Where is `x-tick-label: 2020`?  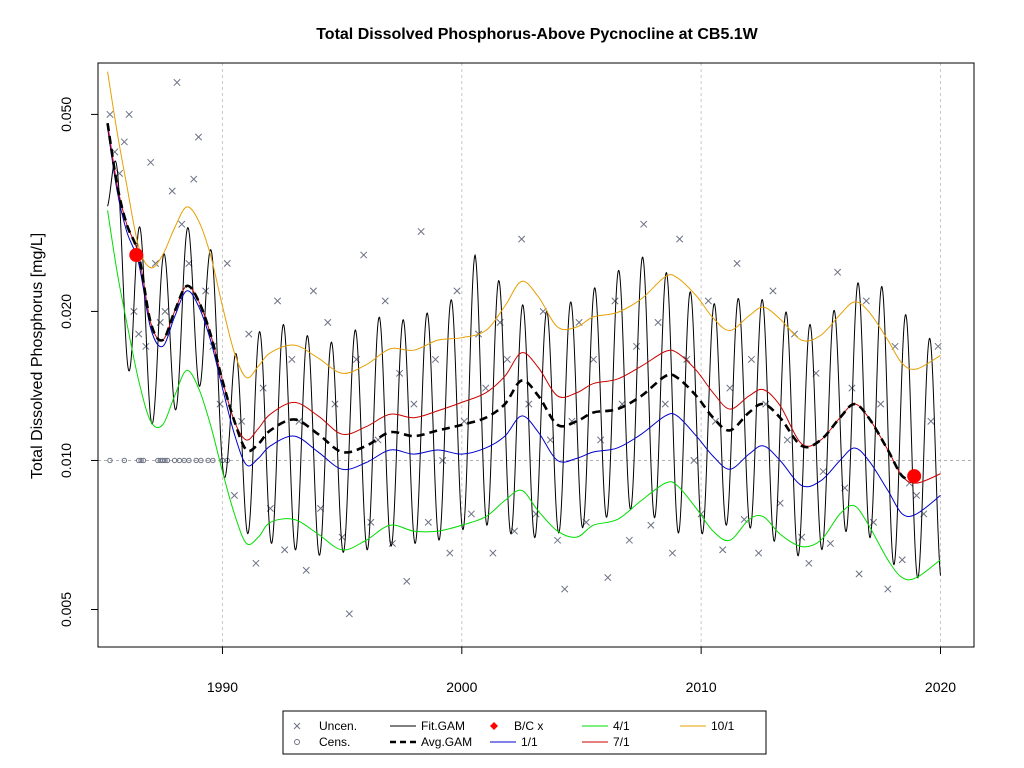 x-tick-label: 2020 is located at coordinates (940, 687).